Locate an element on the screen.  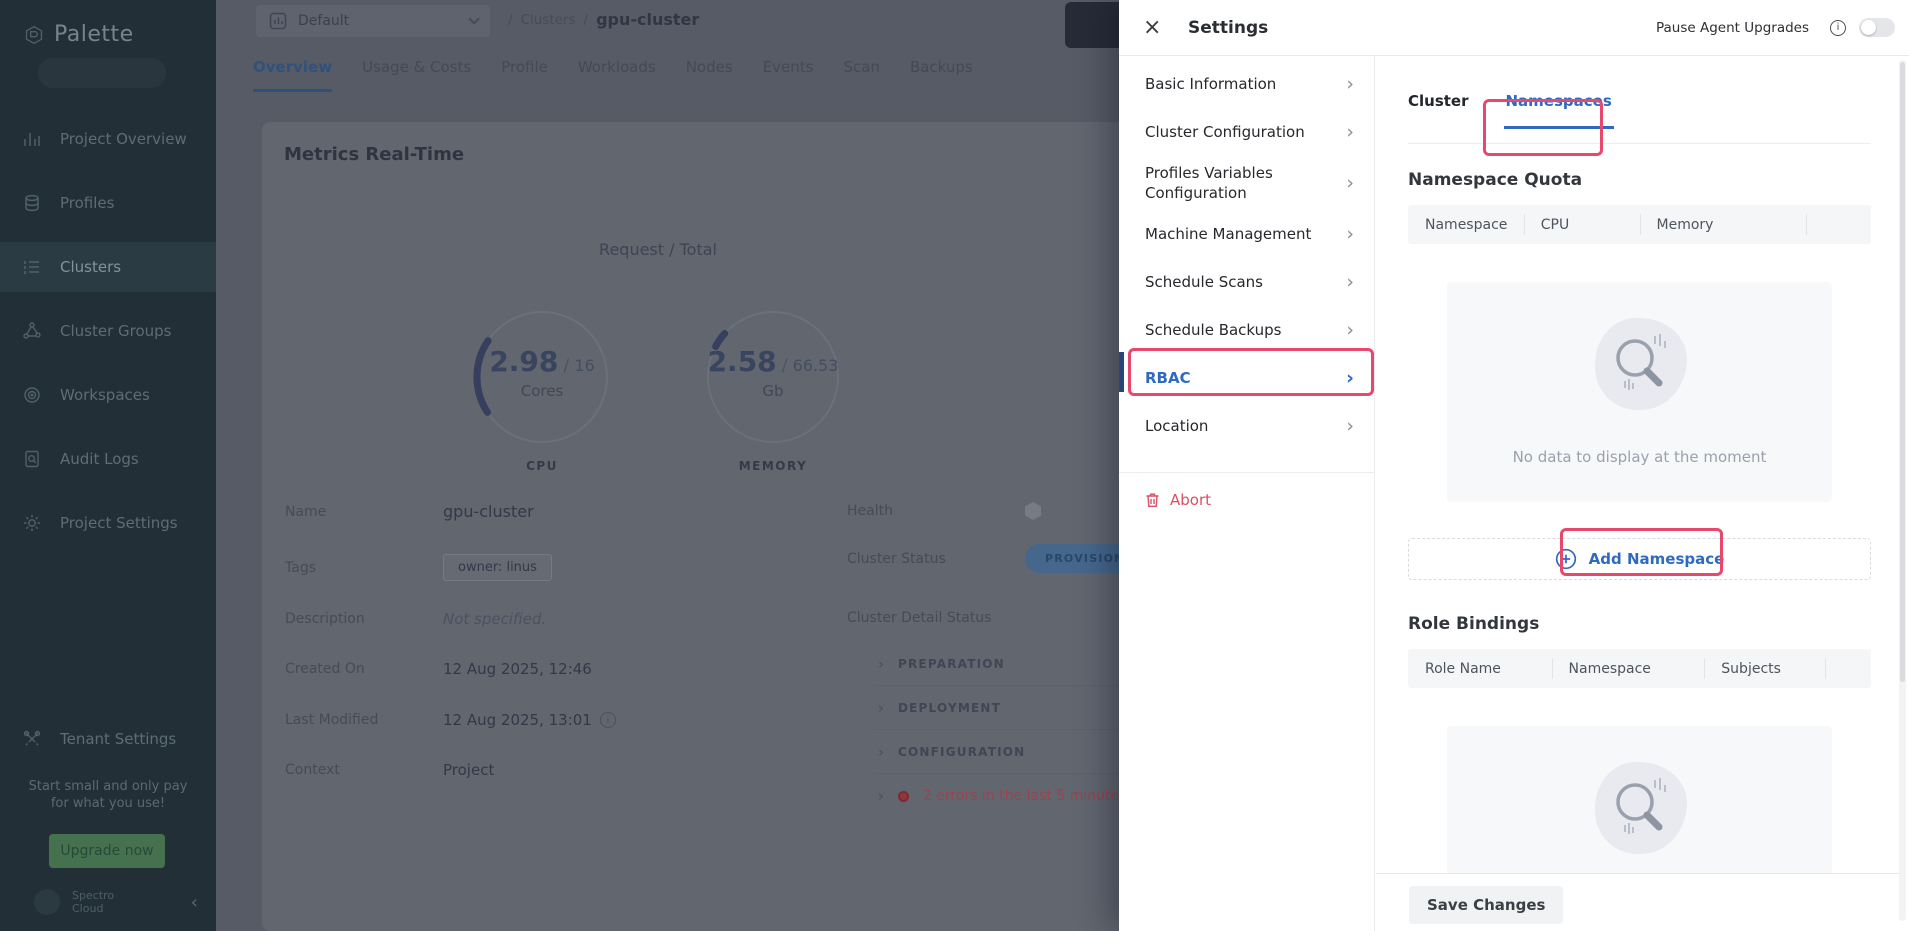
close-icon: × is located at coordinates (1152, 27).